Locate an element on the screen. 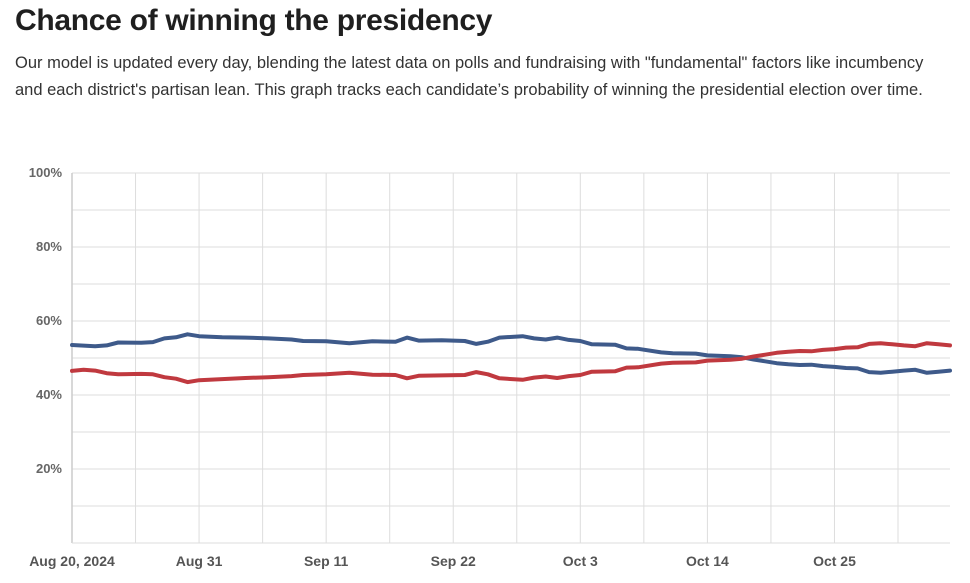 This screenshot has height=583, width=970. y-tick-label: 100% is located at coordinates (46, 172).